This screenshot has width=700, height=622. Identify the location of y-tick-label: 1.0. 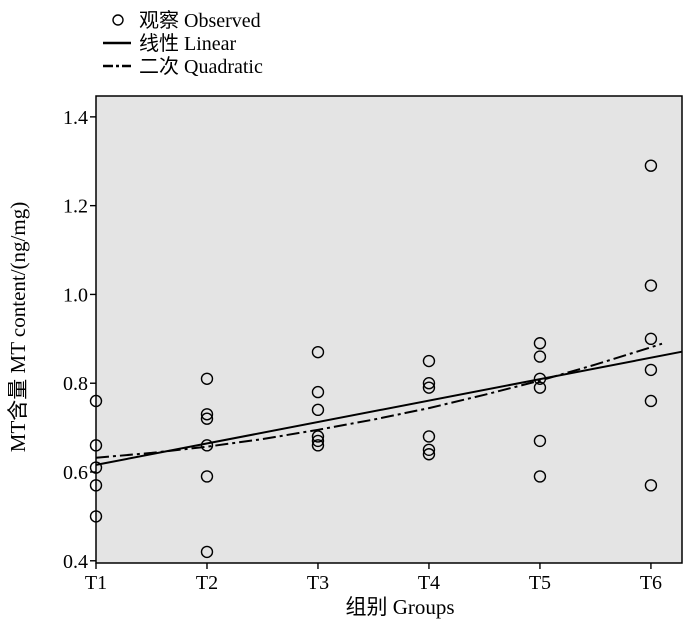
(75, 295).